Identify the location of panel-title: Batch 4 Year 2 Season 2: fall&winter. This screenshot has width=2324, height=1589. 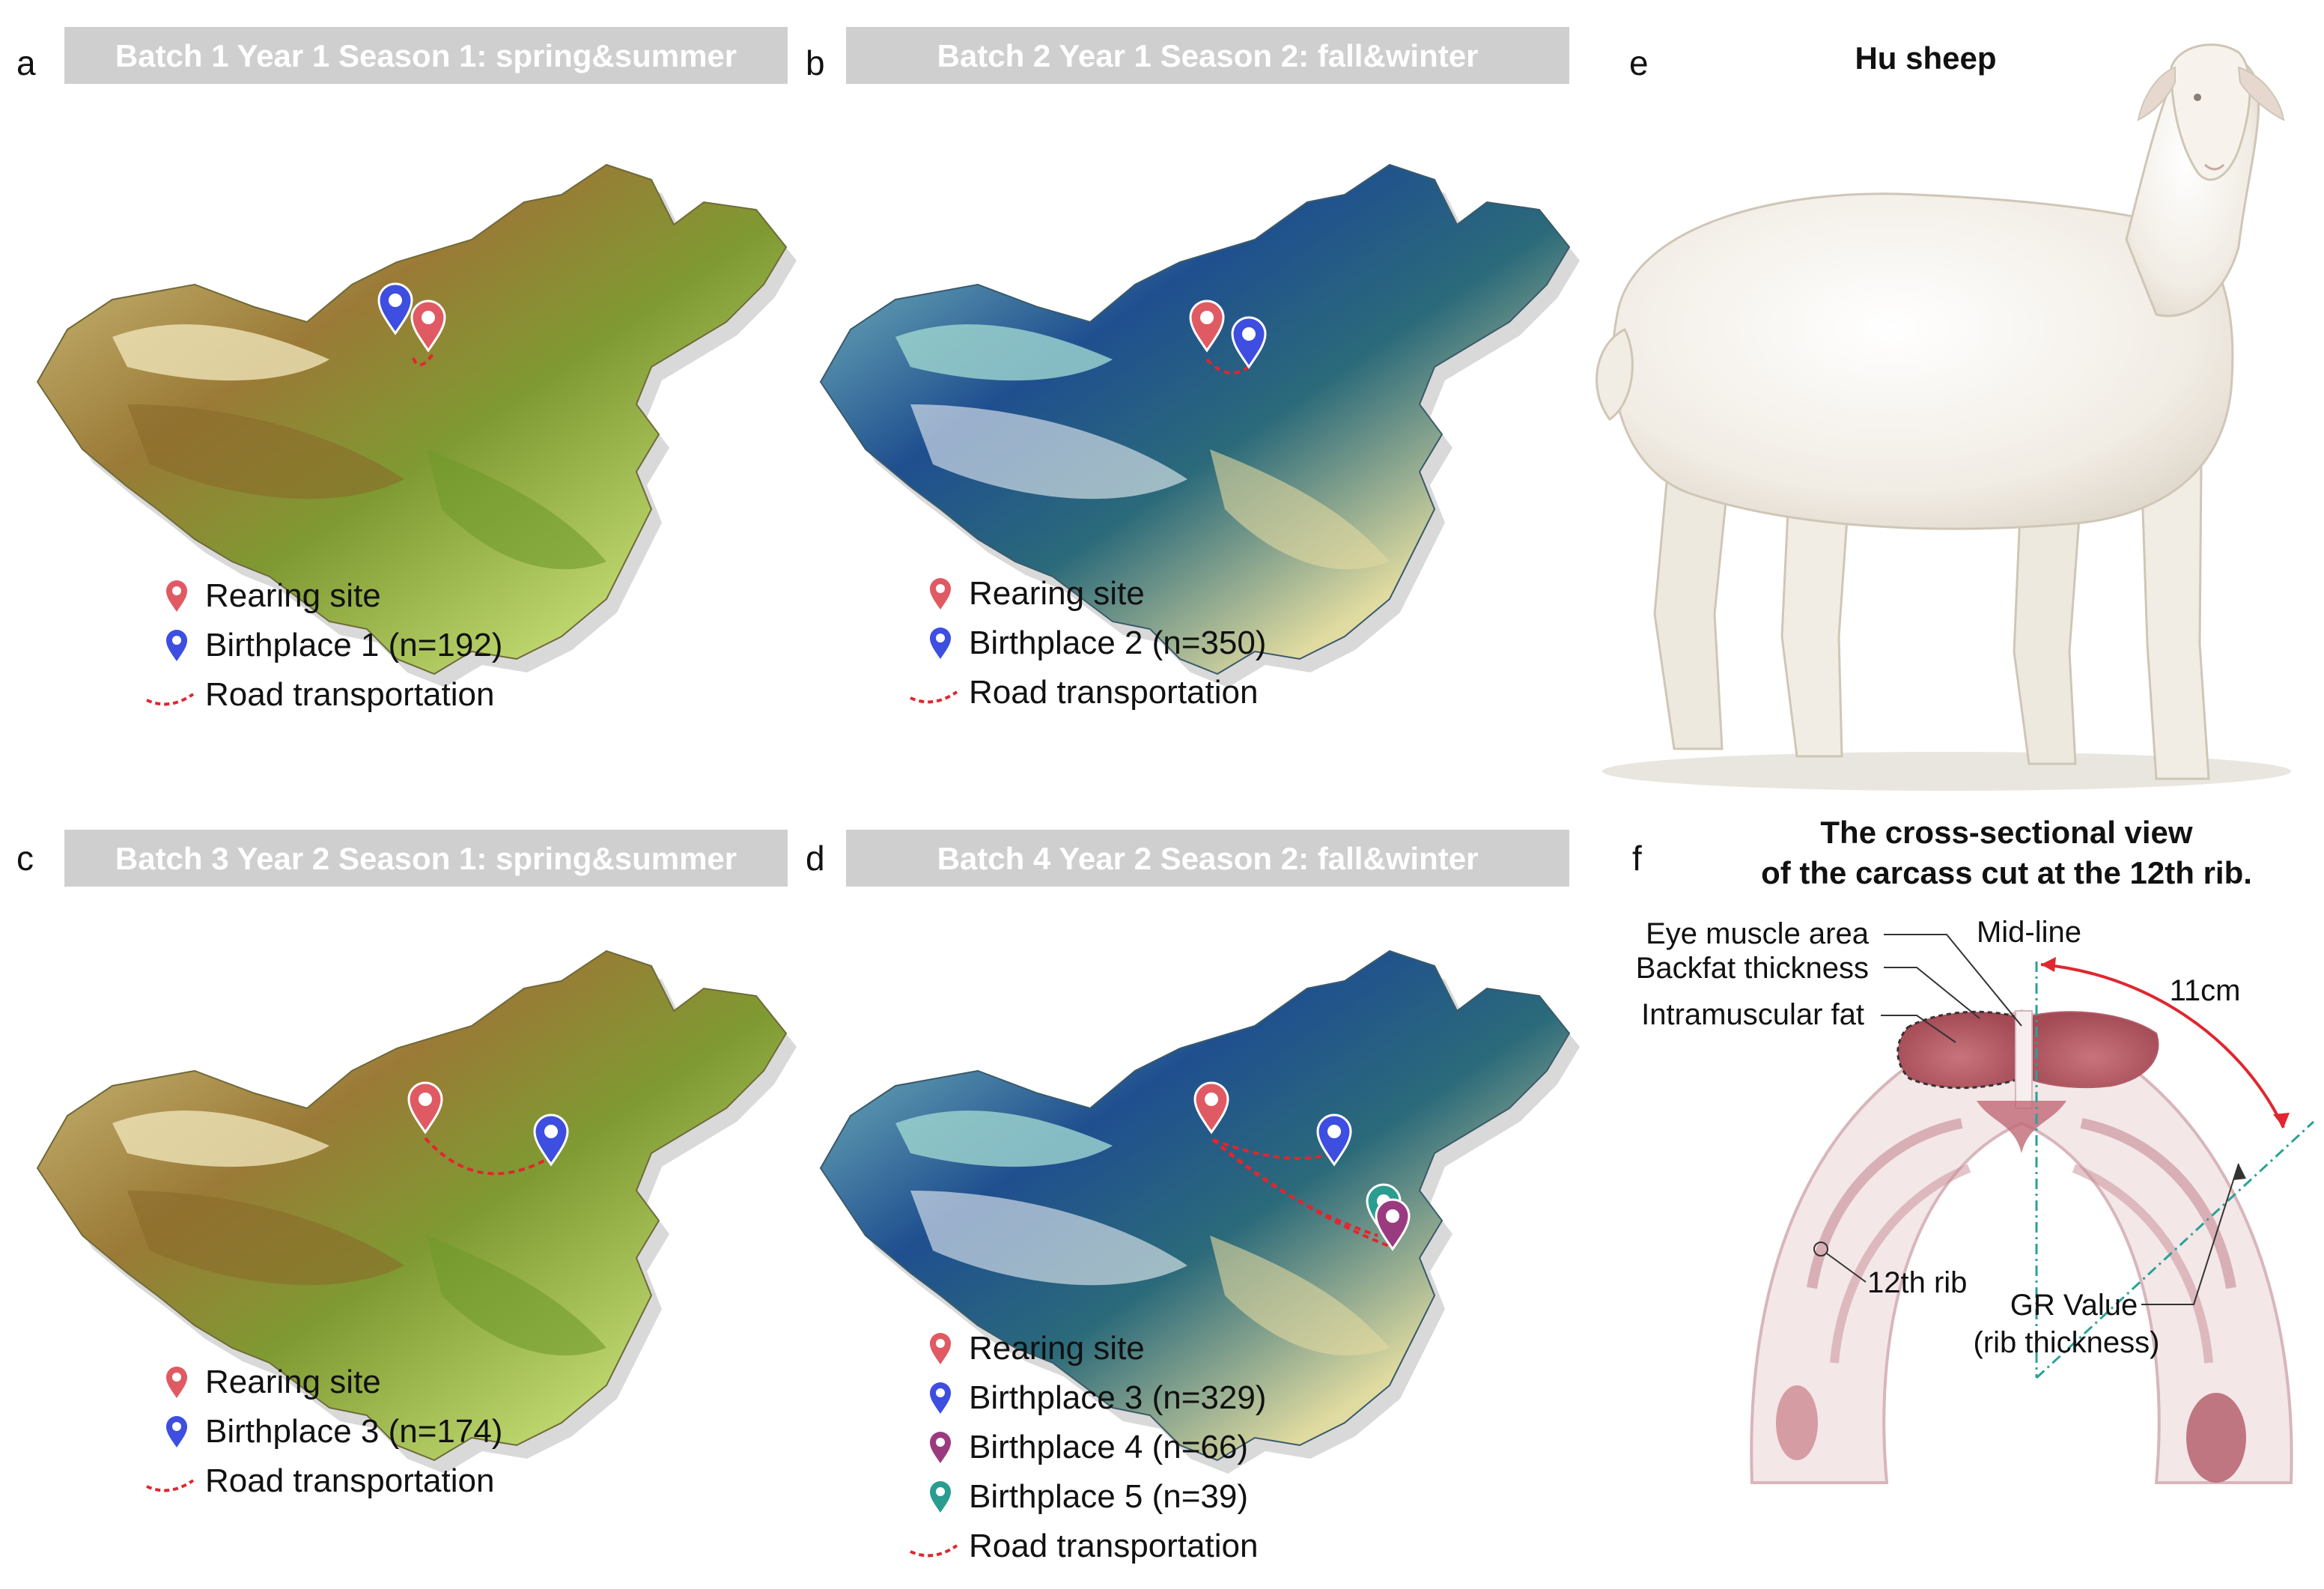
(1208, 858).